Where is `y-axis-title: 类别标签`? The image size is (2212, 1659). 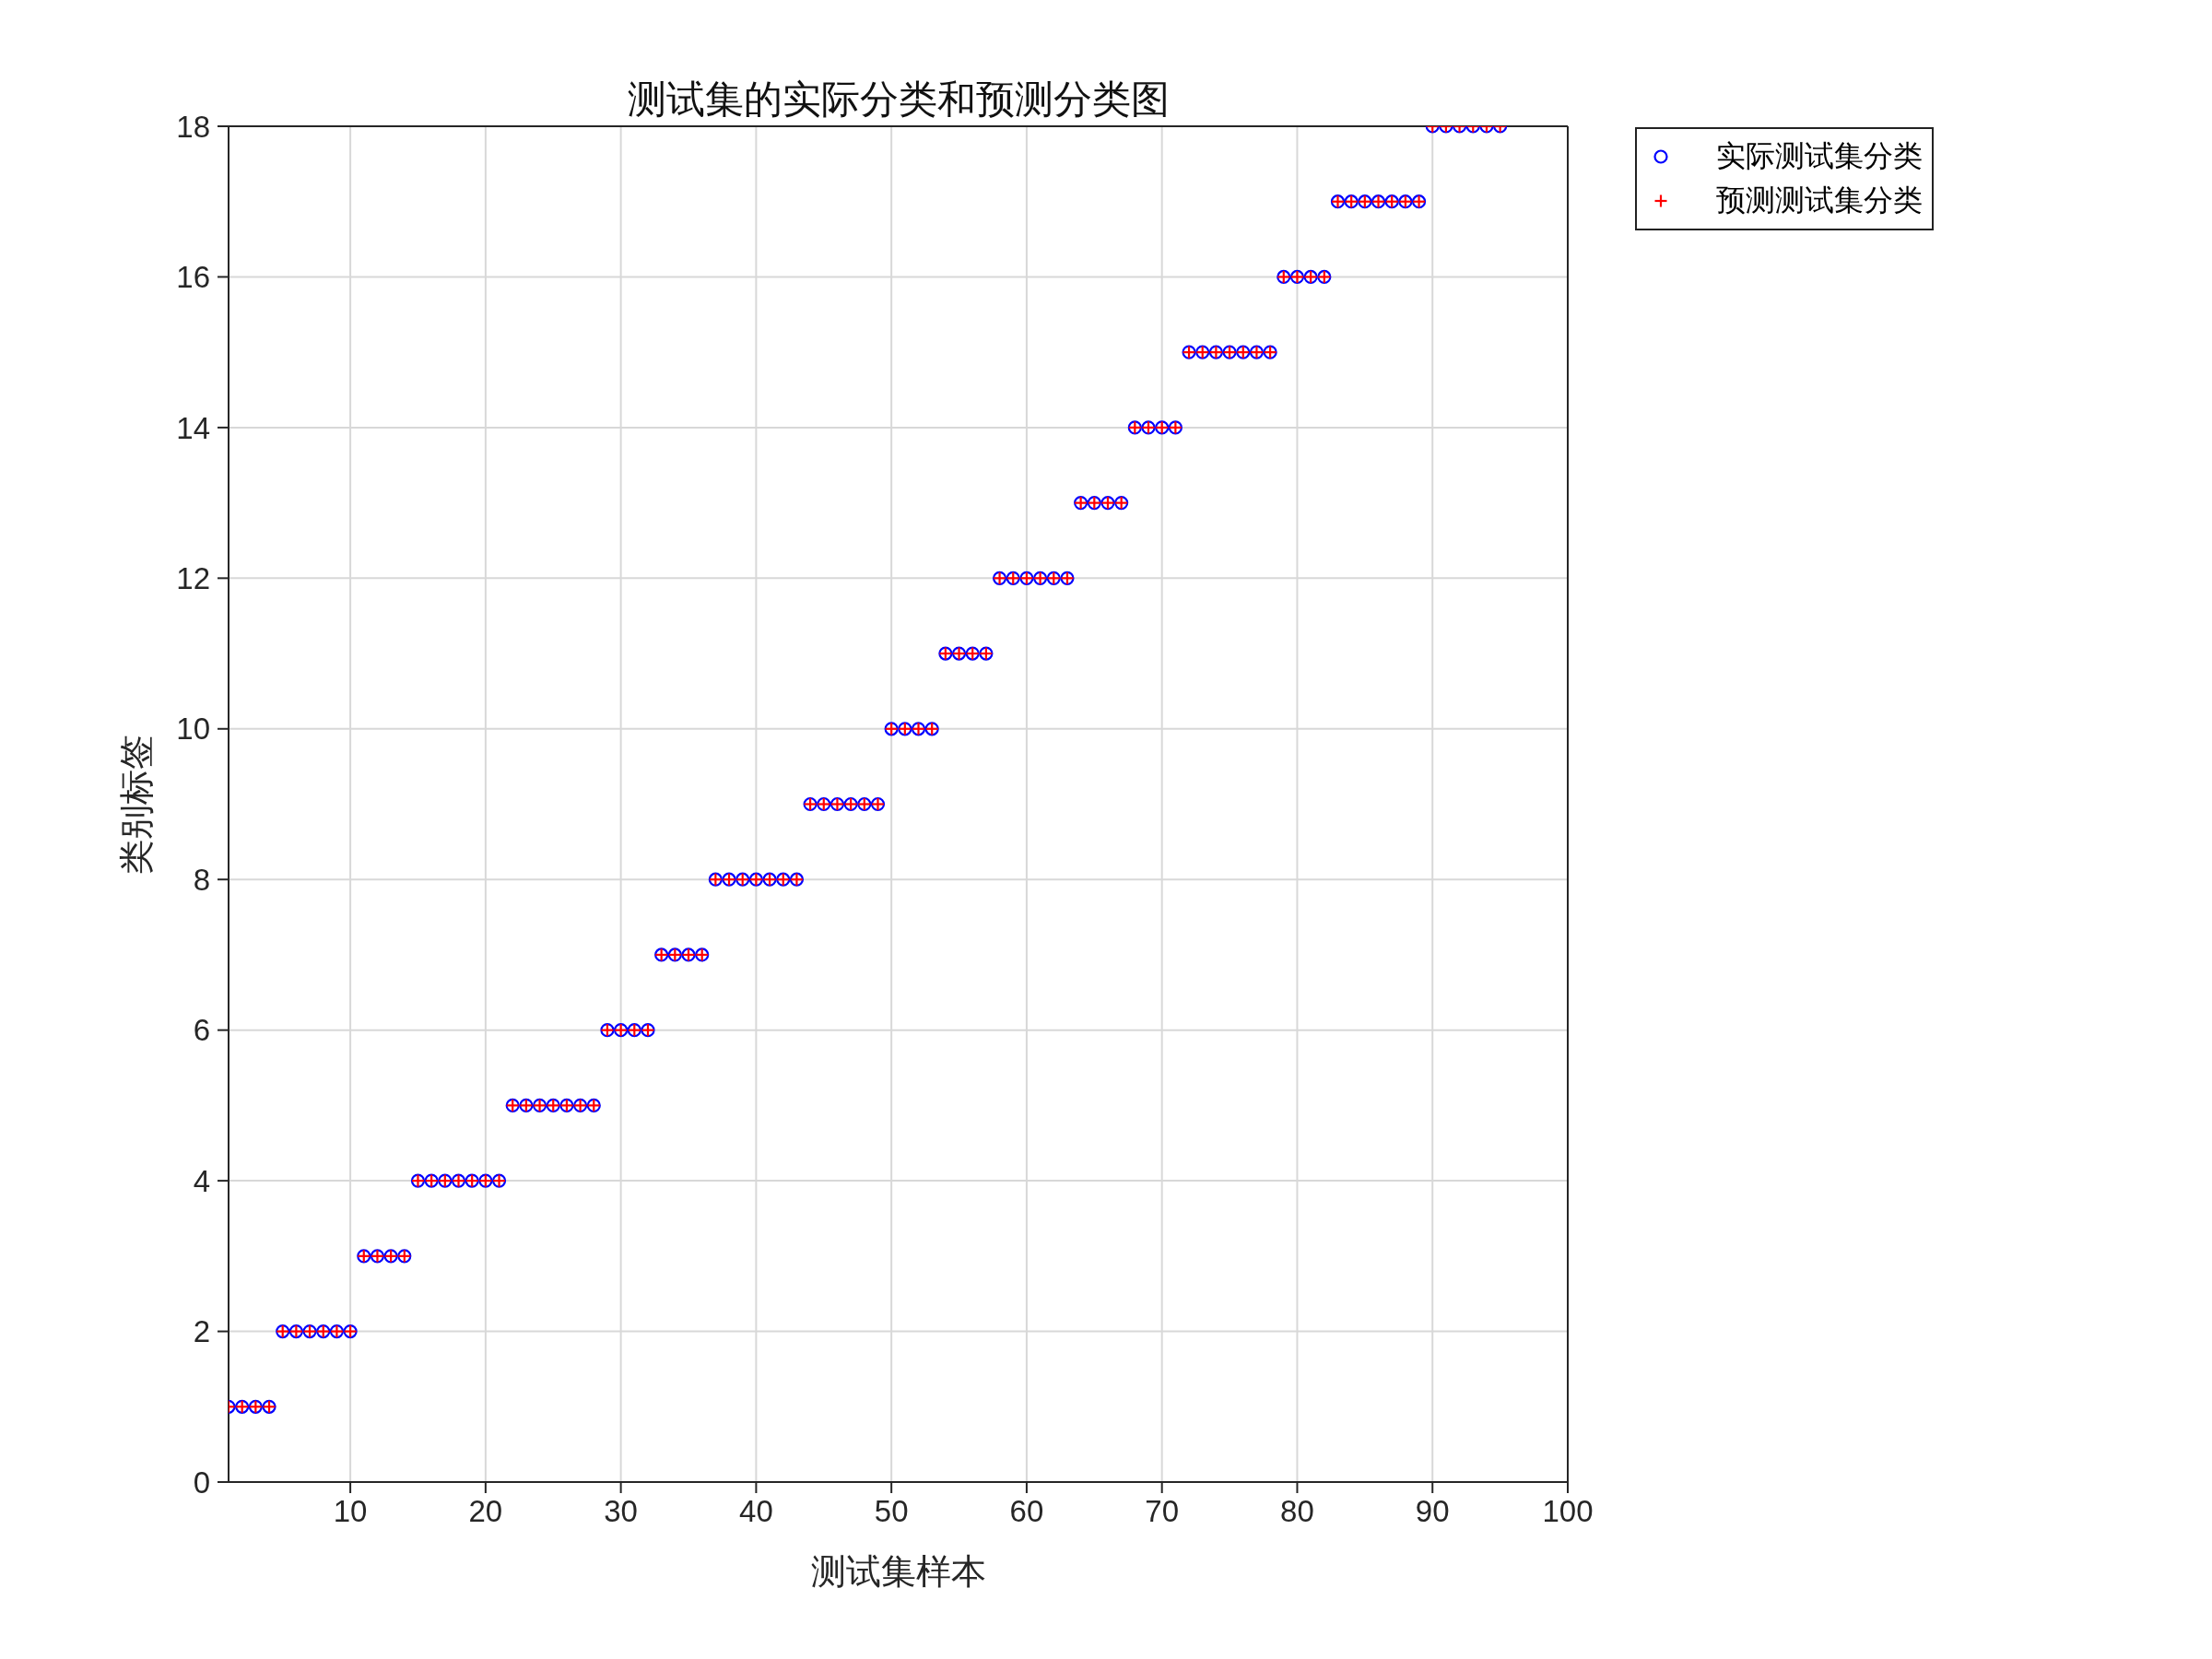 y-axis-title: 类别标签 is located at coordinates (137, 804).